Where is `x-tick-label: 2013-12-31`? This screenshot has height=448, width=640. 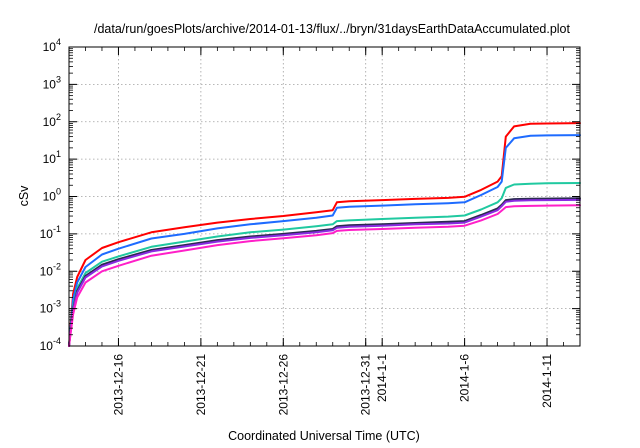 x-tick-label: 2013-12-31 is located at coordinates (366, 385).